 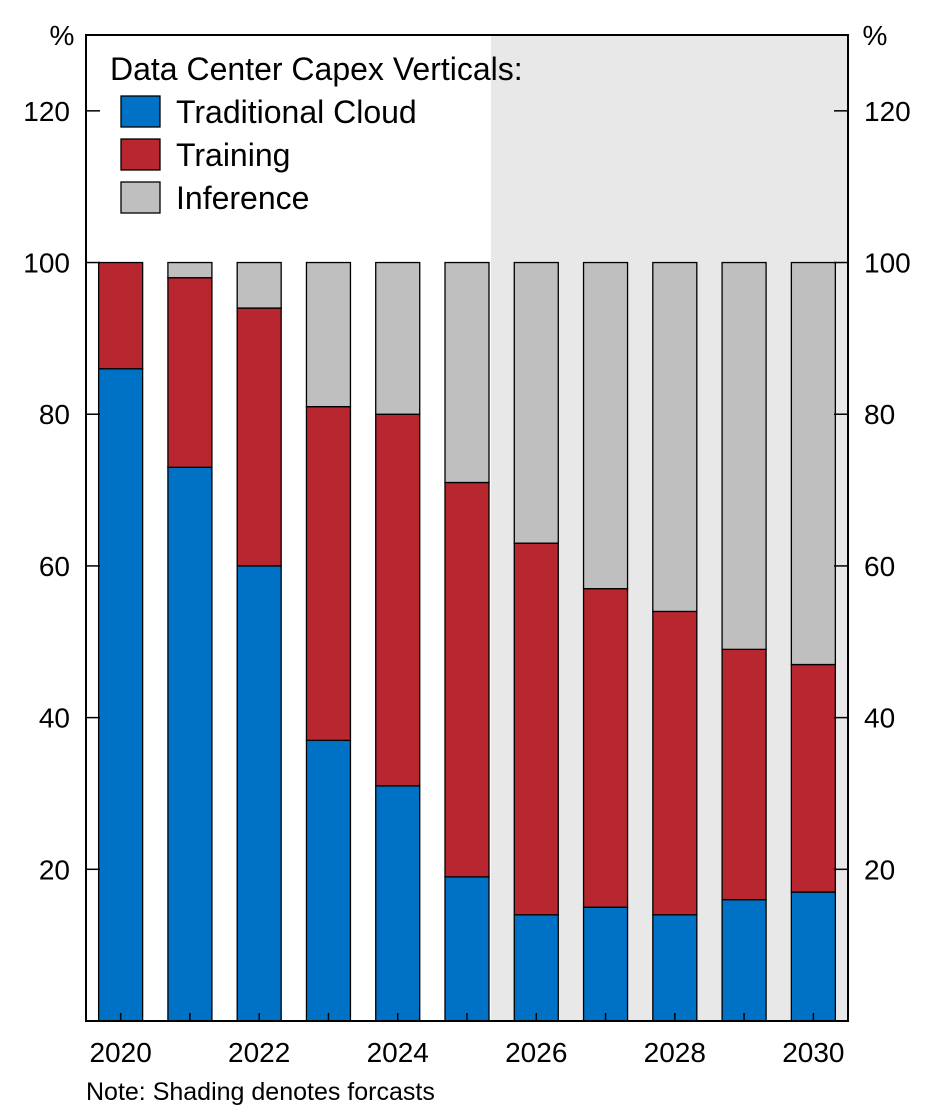 I want to click on bar-inference-2028, so click(x=675, y=437).